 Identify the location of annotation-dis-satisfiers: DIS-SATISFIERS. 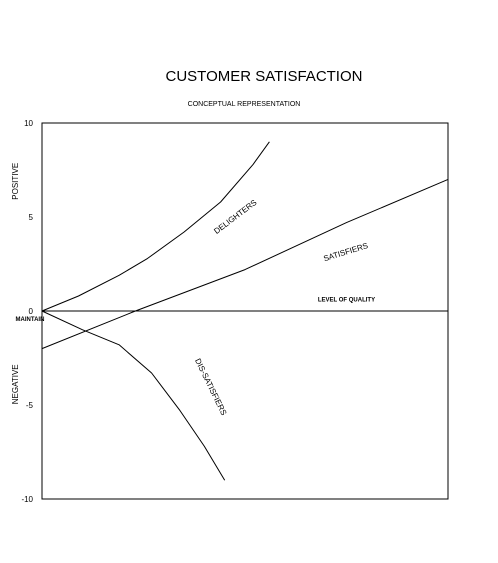
(210, 387).